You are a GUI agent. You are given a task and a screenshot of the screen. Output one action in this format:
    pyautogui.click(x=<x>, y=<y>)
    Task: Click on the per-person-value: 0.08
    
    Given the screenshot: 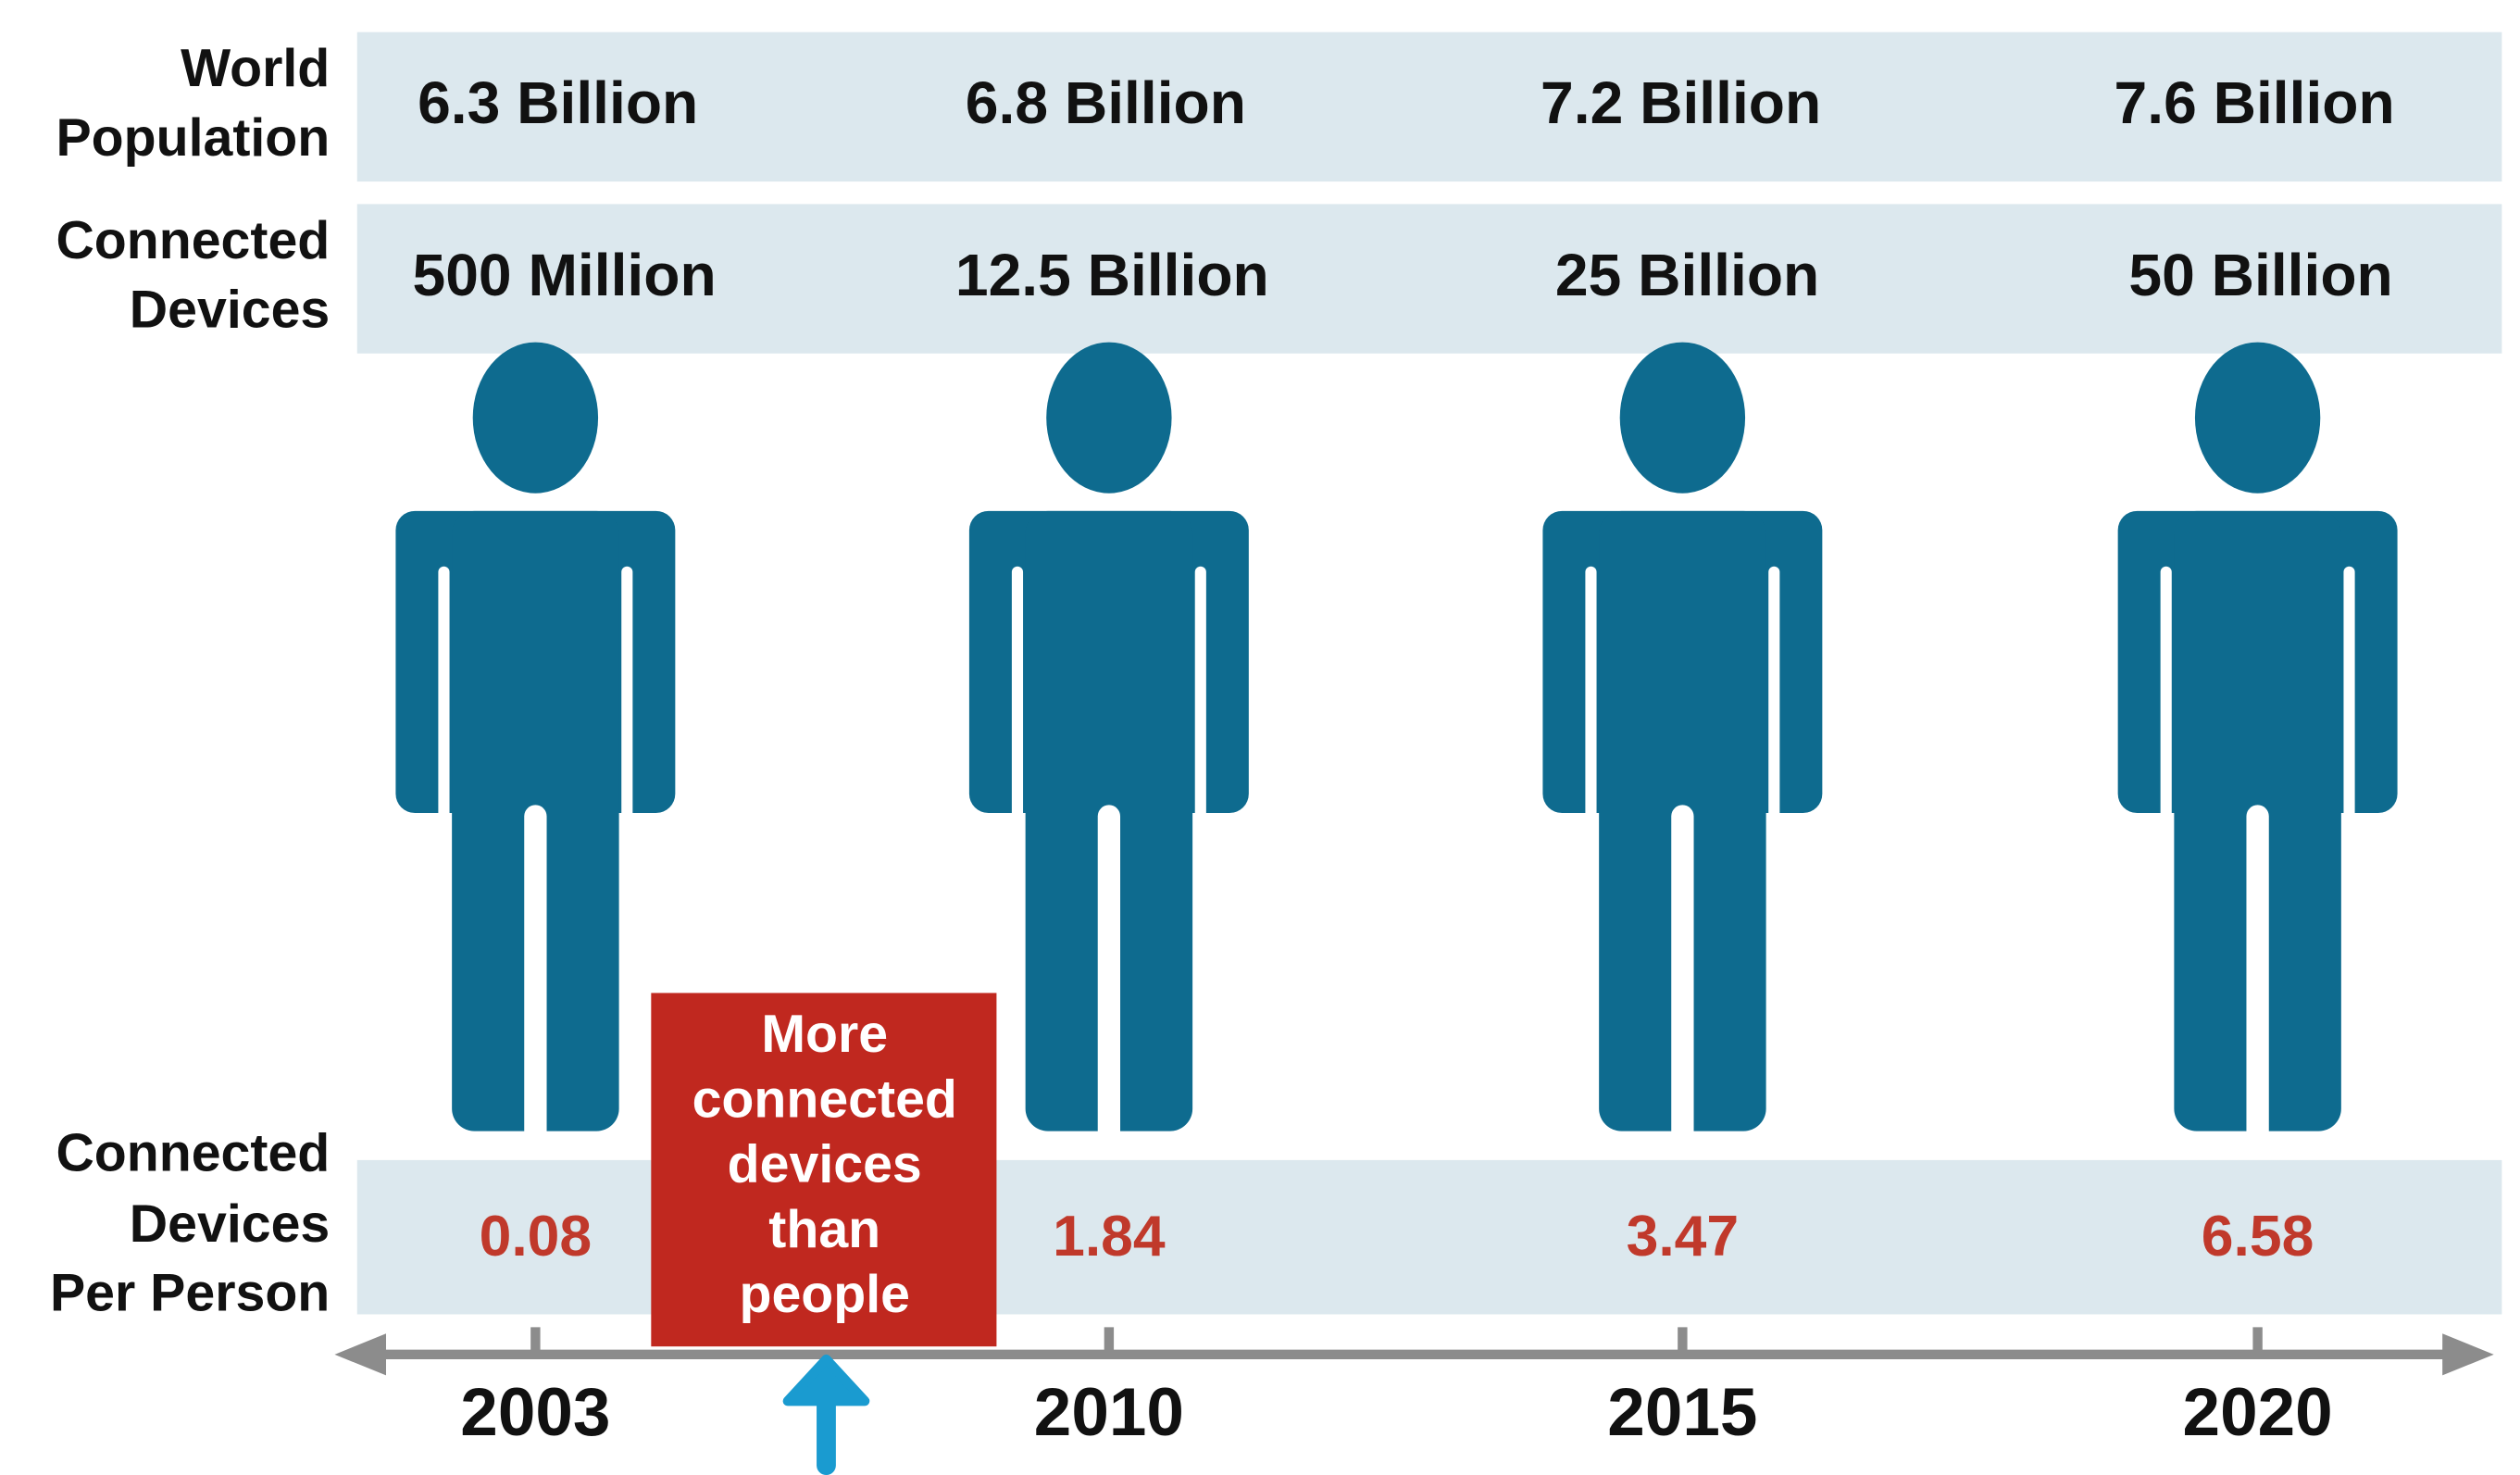 What is the action you would take?
    pyautogui.click(x=536, y=1236)
    